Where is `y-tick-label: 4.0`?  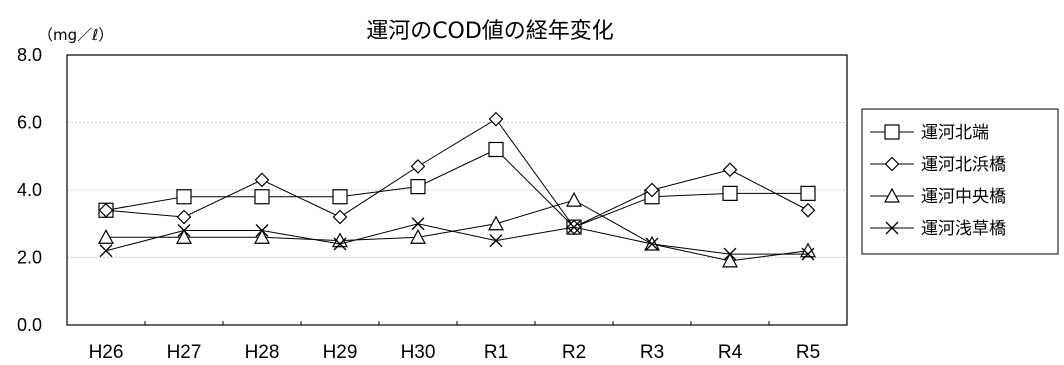 y-tick-label: 4.0 is located at coordinates (29, 190).